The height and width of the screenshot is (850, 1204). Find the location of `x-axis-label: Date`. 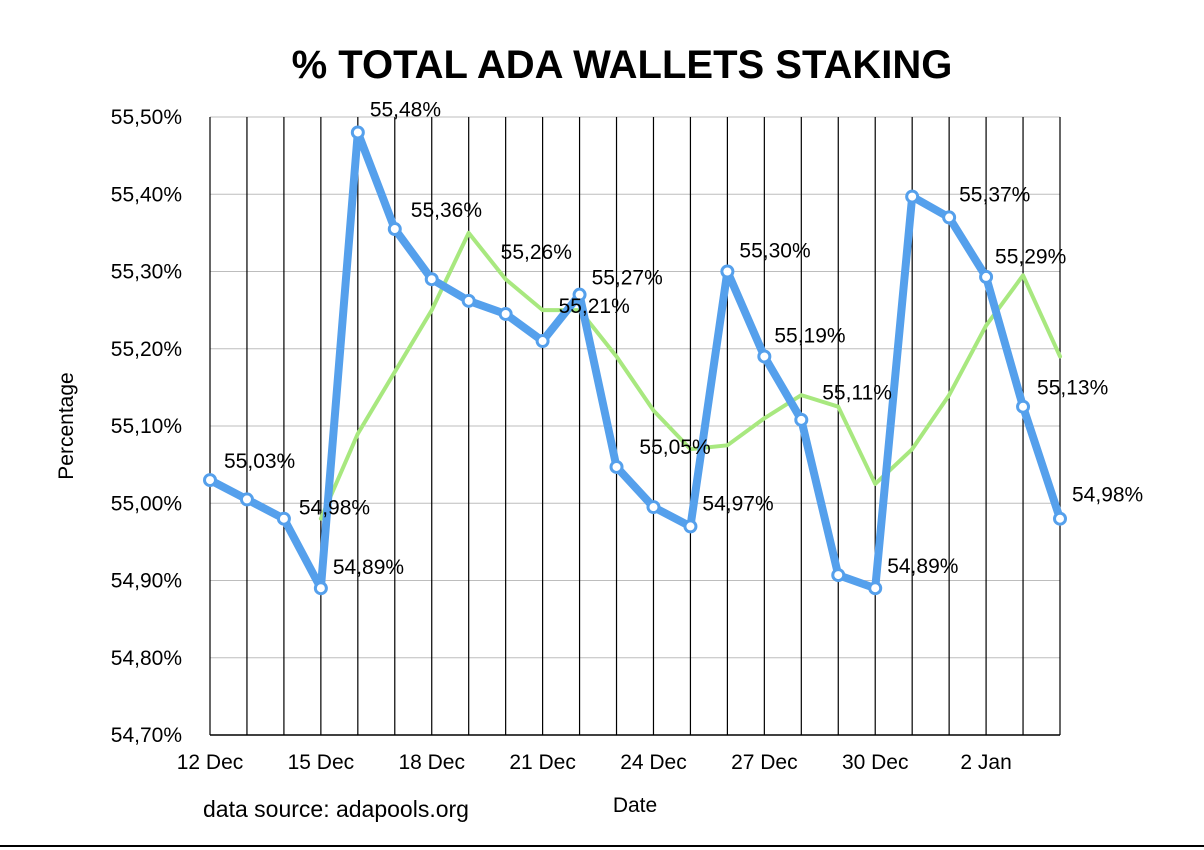

x-axis-label: Date is located at coordinates (635, 805).